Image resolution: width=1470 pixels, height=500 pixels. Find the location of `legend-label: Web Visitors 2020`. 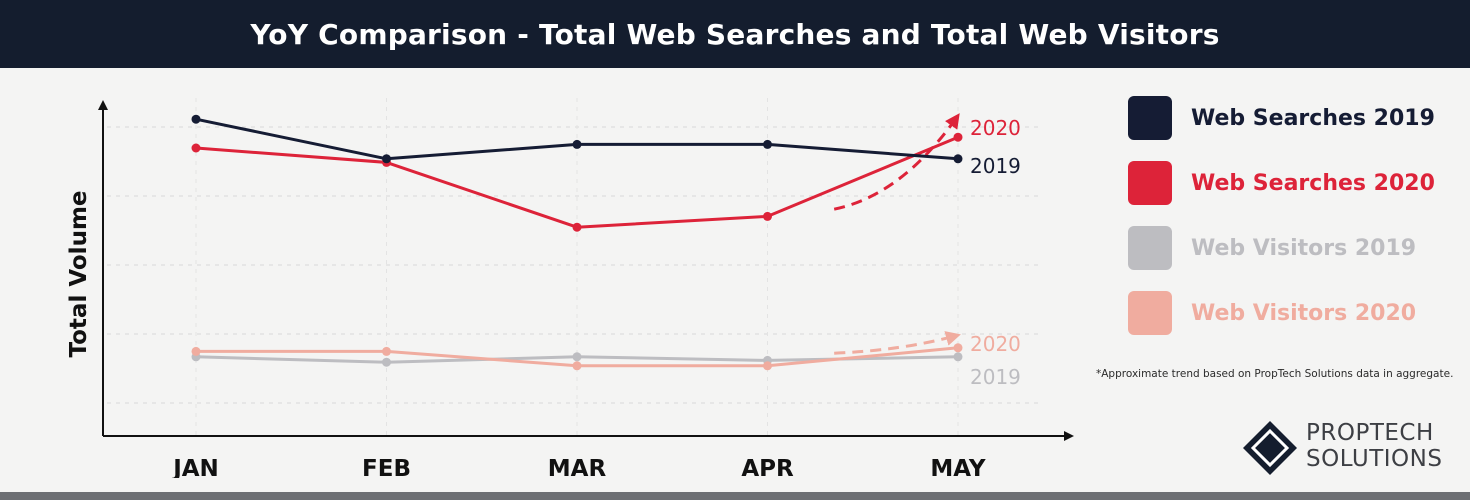

legend-label: Web Visitors 2020 is located at coordinates (1304, 313).